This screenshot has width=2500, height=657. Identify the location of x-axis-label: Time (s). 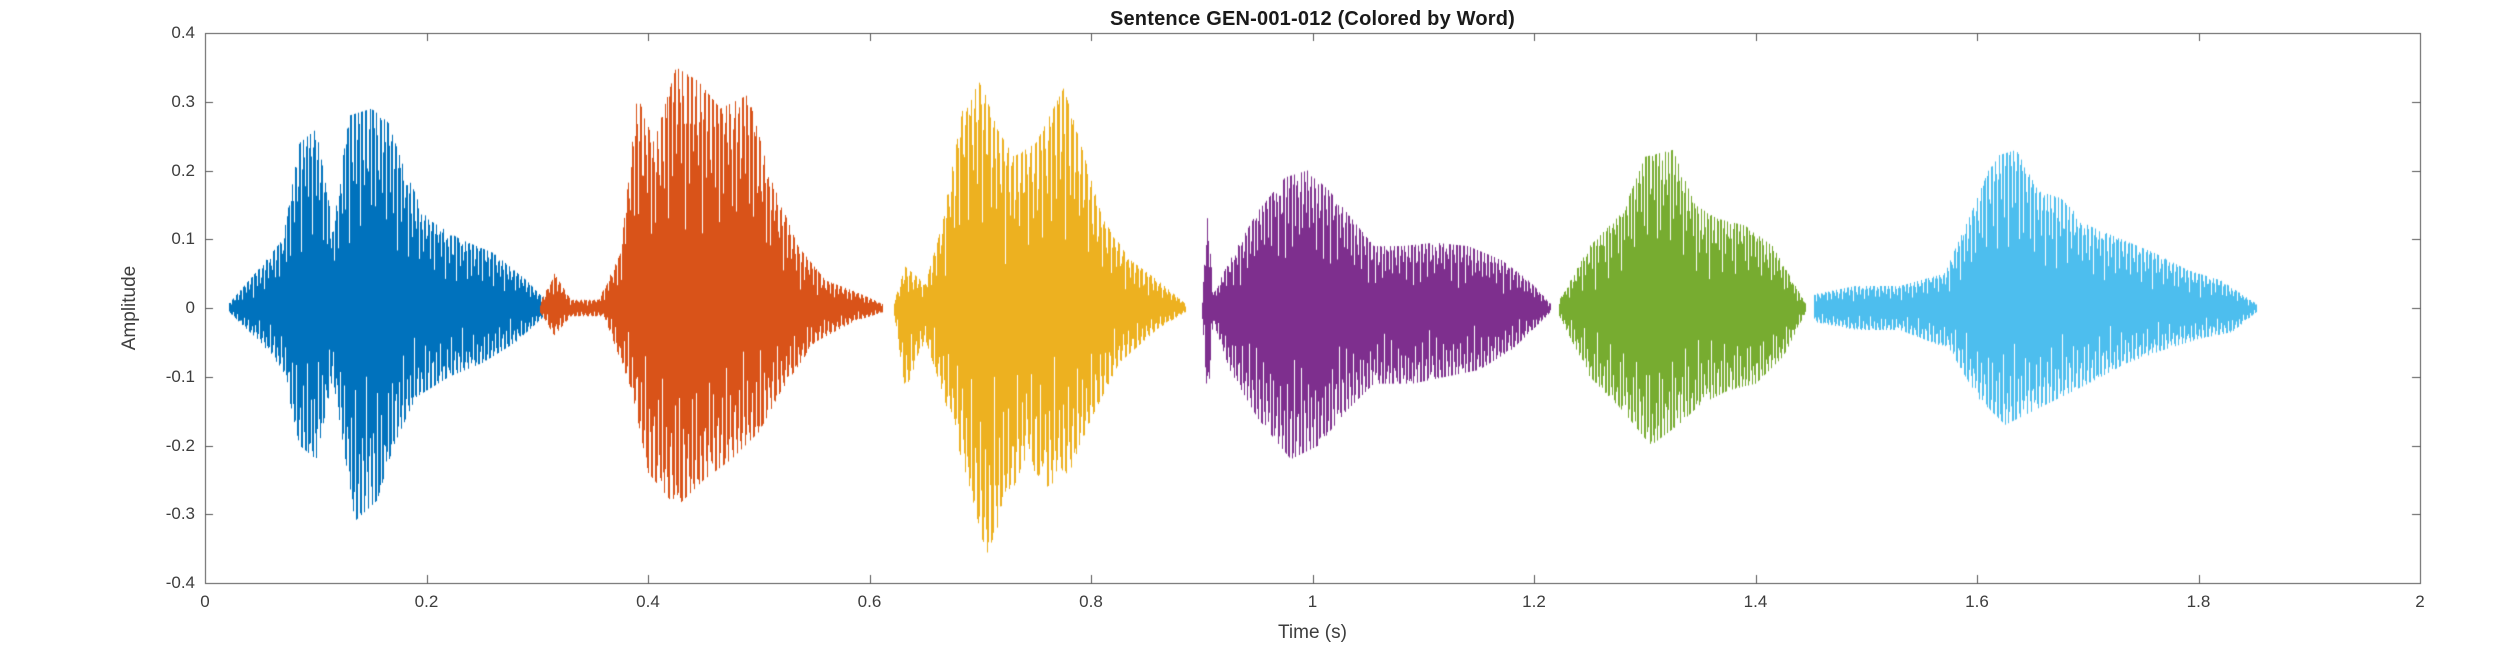
(1312, 632).